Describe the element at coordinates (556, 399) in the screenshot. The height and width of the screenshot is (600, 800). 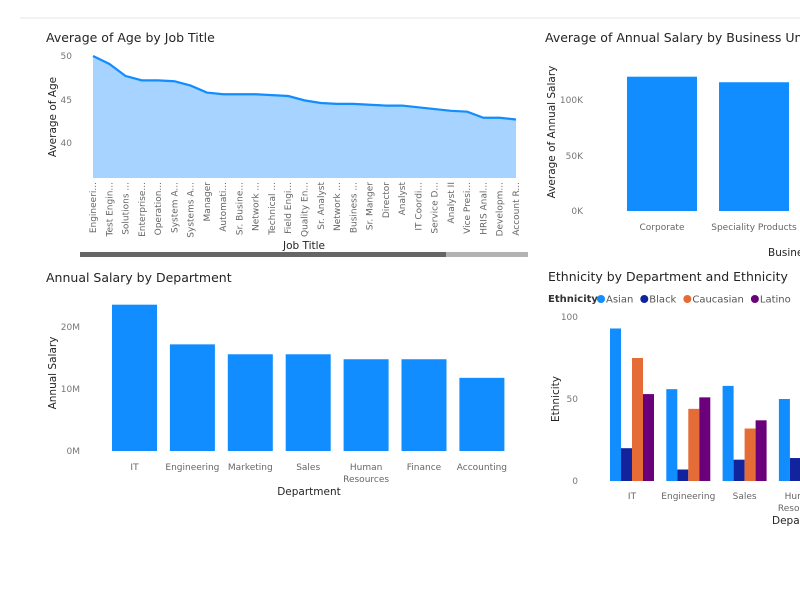
I see `y-axis-title: Ethnicity` at that location.